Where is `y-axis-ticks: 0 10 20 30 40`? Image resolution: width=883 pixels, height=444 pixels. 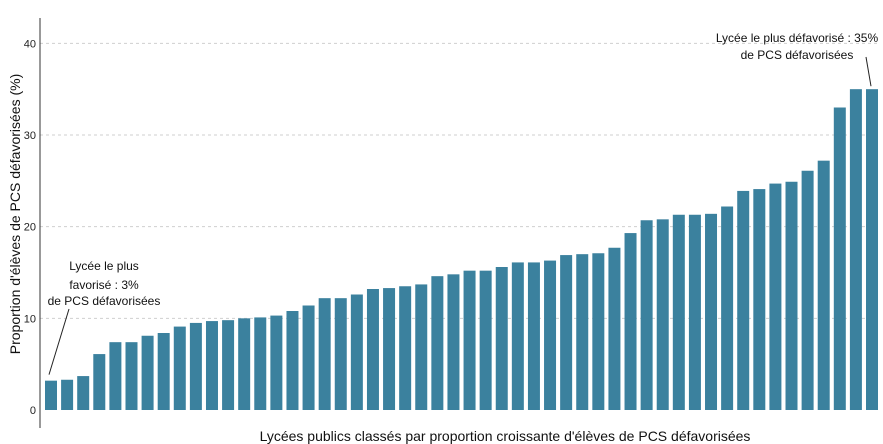 y-axis-ticks: 0 10 20 30 40 is located at coordinates (30, 227).